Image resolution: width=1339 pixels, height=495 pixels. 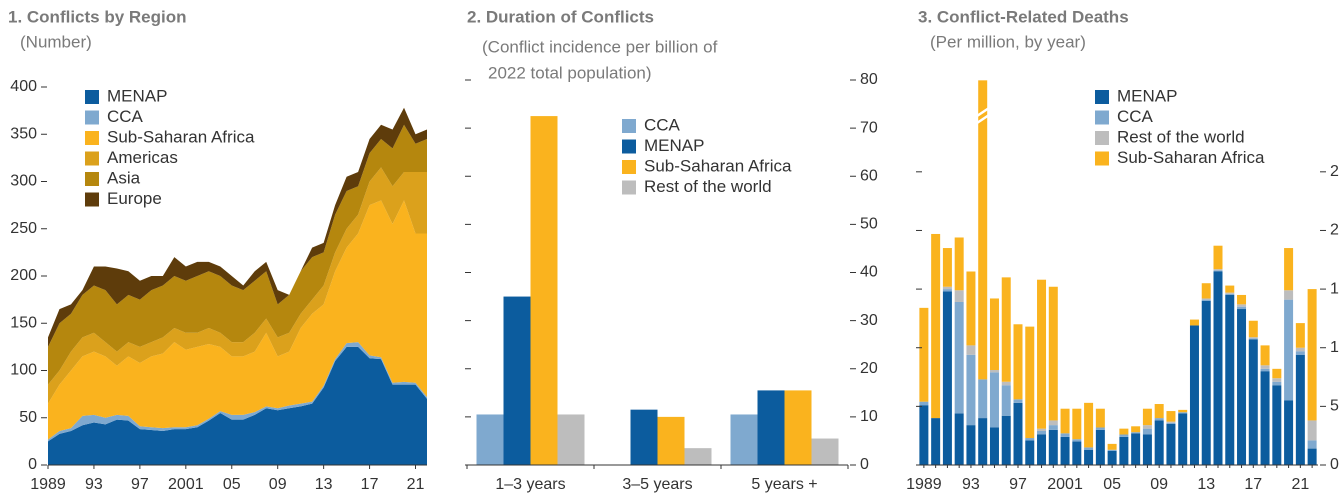 What do you see at coordinates (570, 72) in the screenshot?
I see `chart-subtitle: 2022 total population)` at bounding box center [570, 72].